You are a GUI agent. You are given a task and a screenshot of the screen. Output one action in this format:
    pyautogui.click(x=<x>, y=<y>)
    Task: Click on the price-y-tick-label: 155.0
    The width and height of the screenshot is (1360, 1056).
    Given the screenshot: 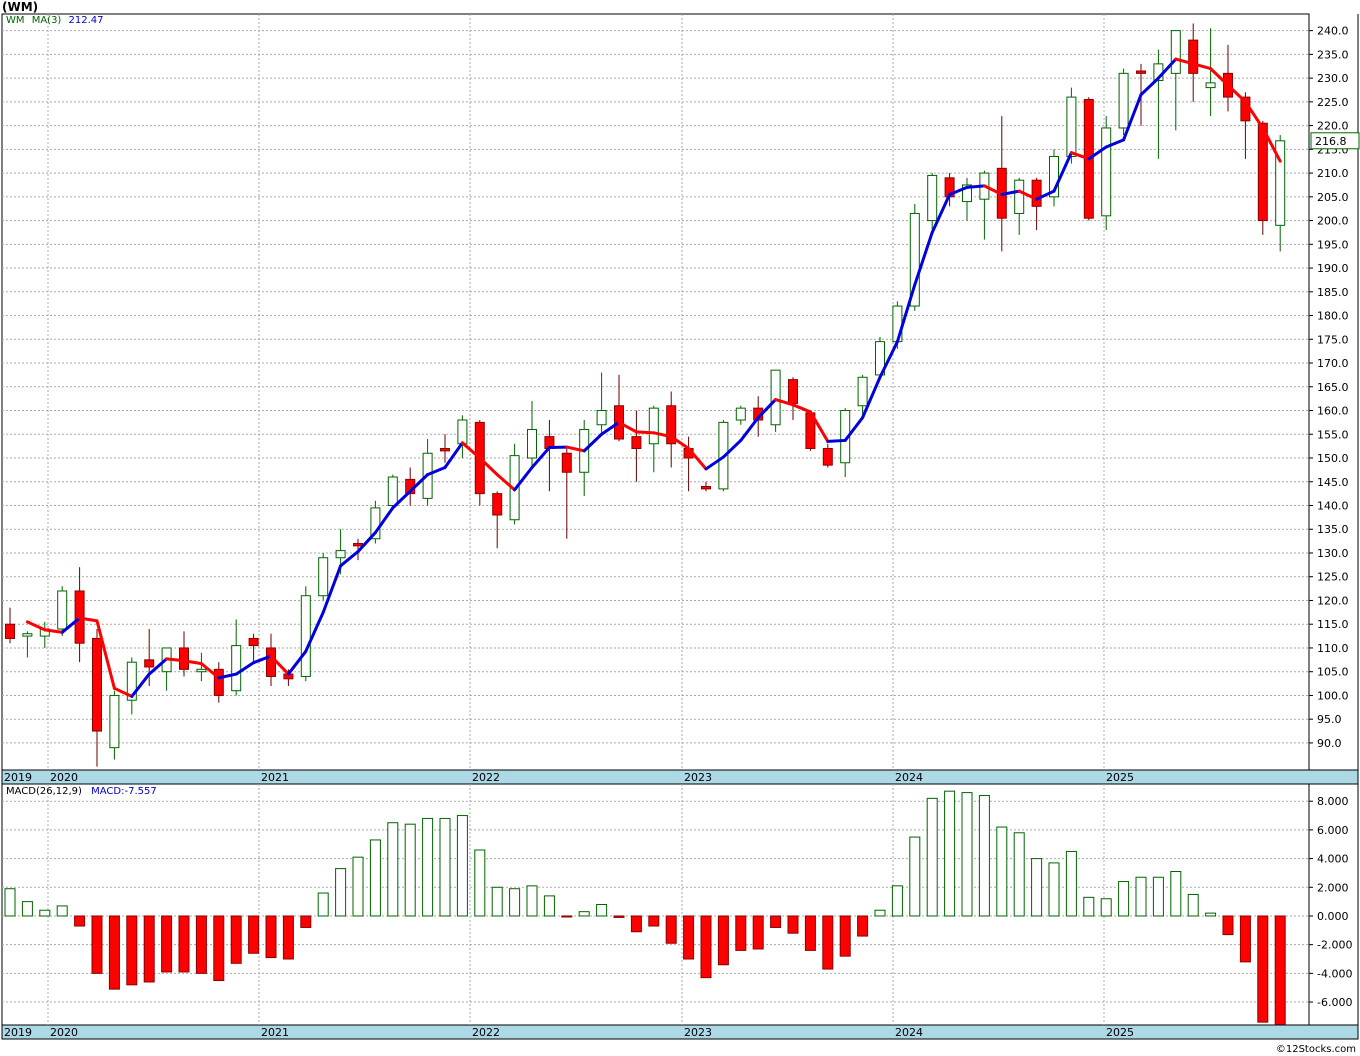 What is the action you would take?
    pyautogui.click(x=1333, y=434)
    